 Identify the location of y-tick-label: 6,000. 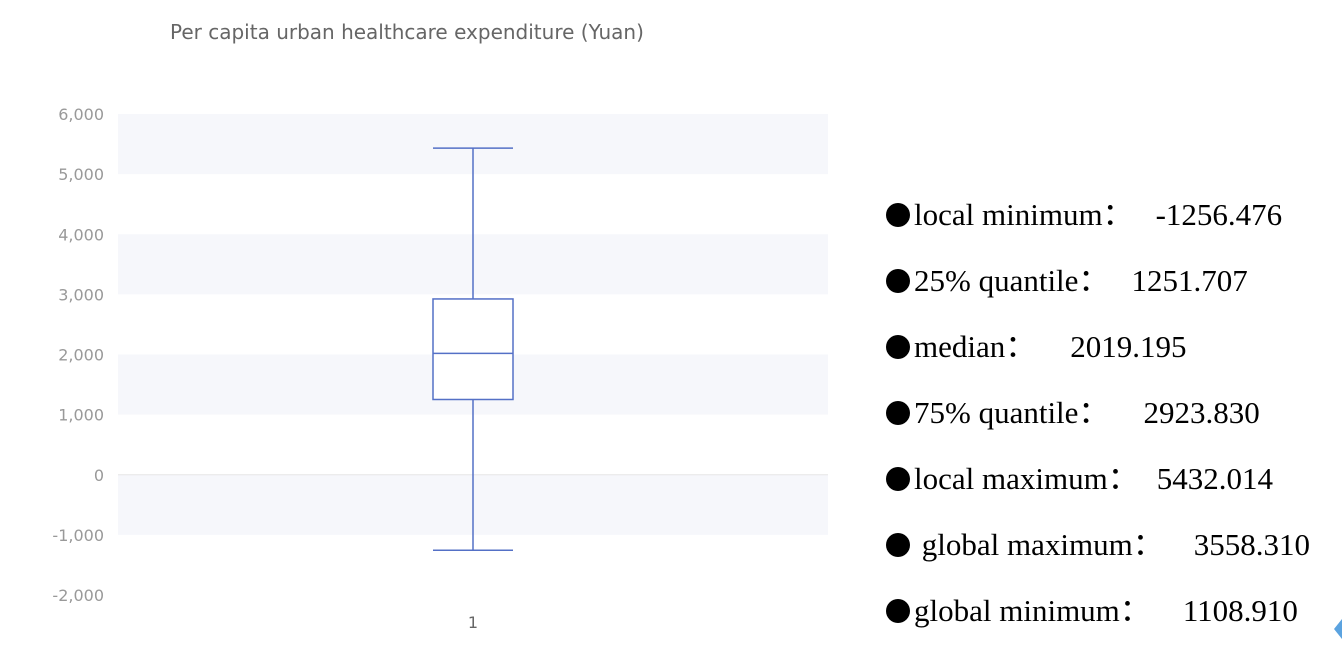
(81, 114).